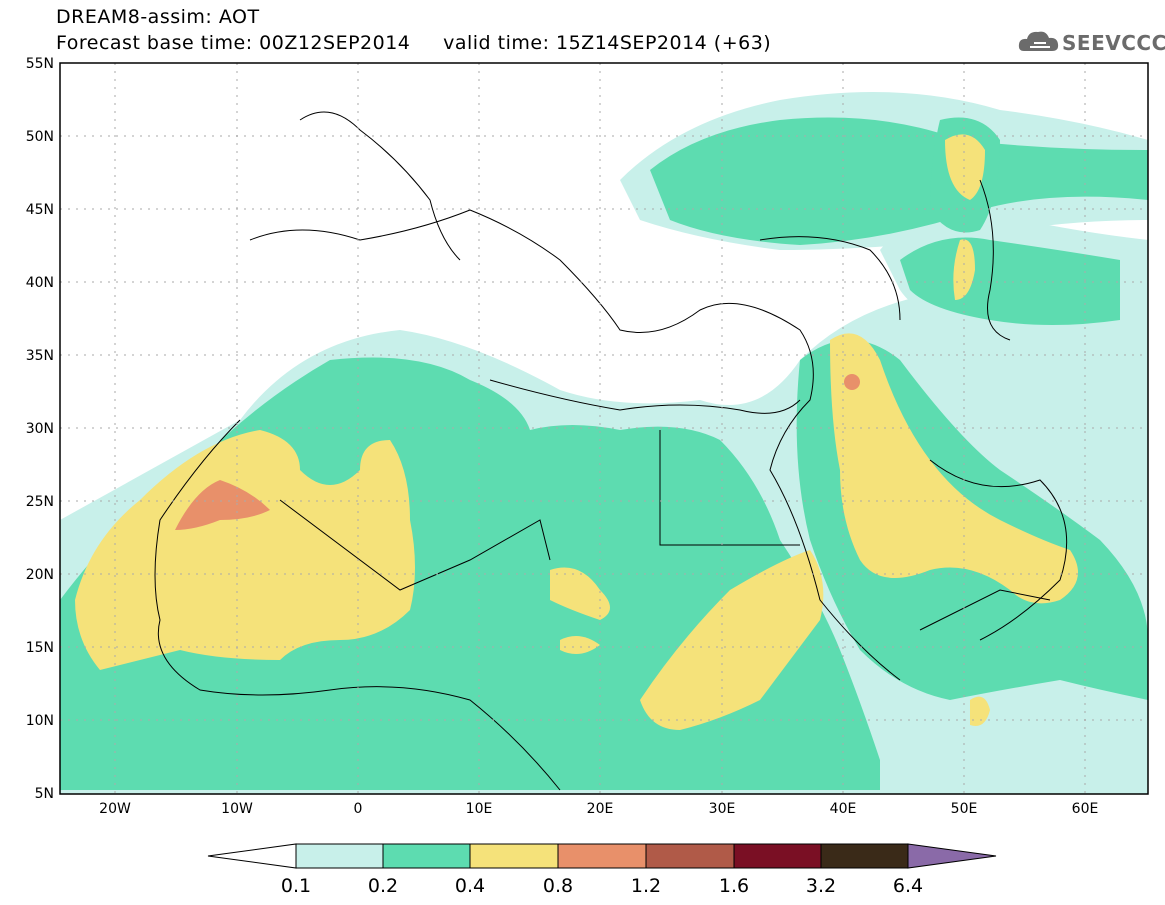 The width and height of the screenshot is (1165, 905). I want to click on colorbar-tick: 0.2, so click(383, 886).